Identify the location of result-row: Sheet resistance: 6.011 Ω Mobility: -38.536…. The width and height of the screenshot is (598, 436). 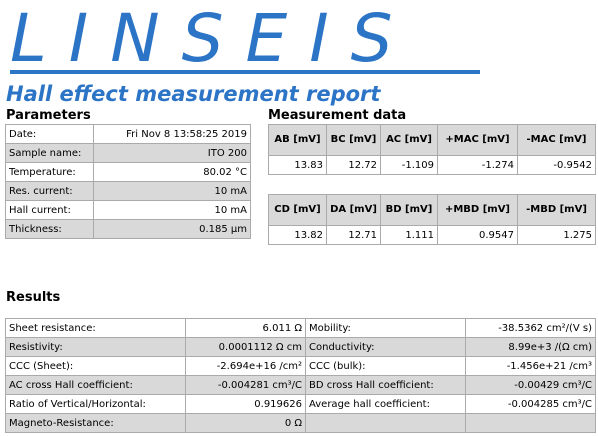
(300, 328).